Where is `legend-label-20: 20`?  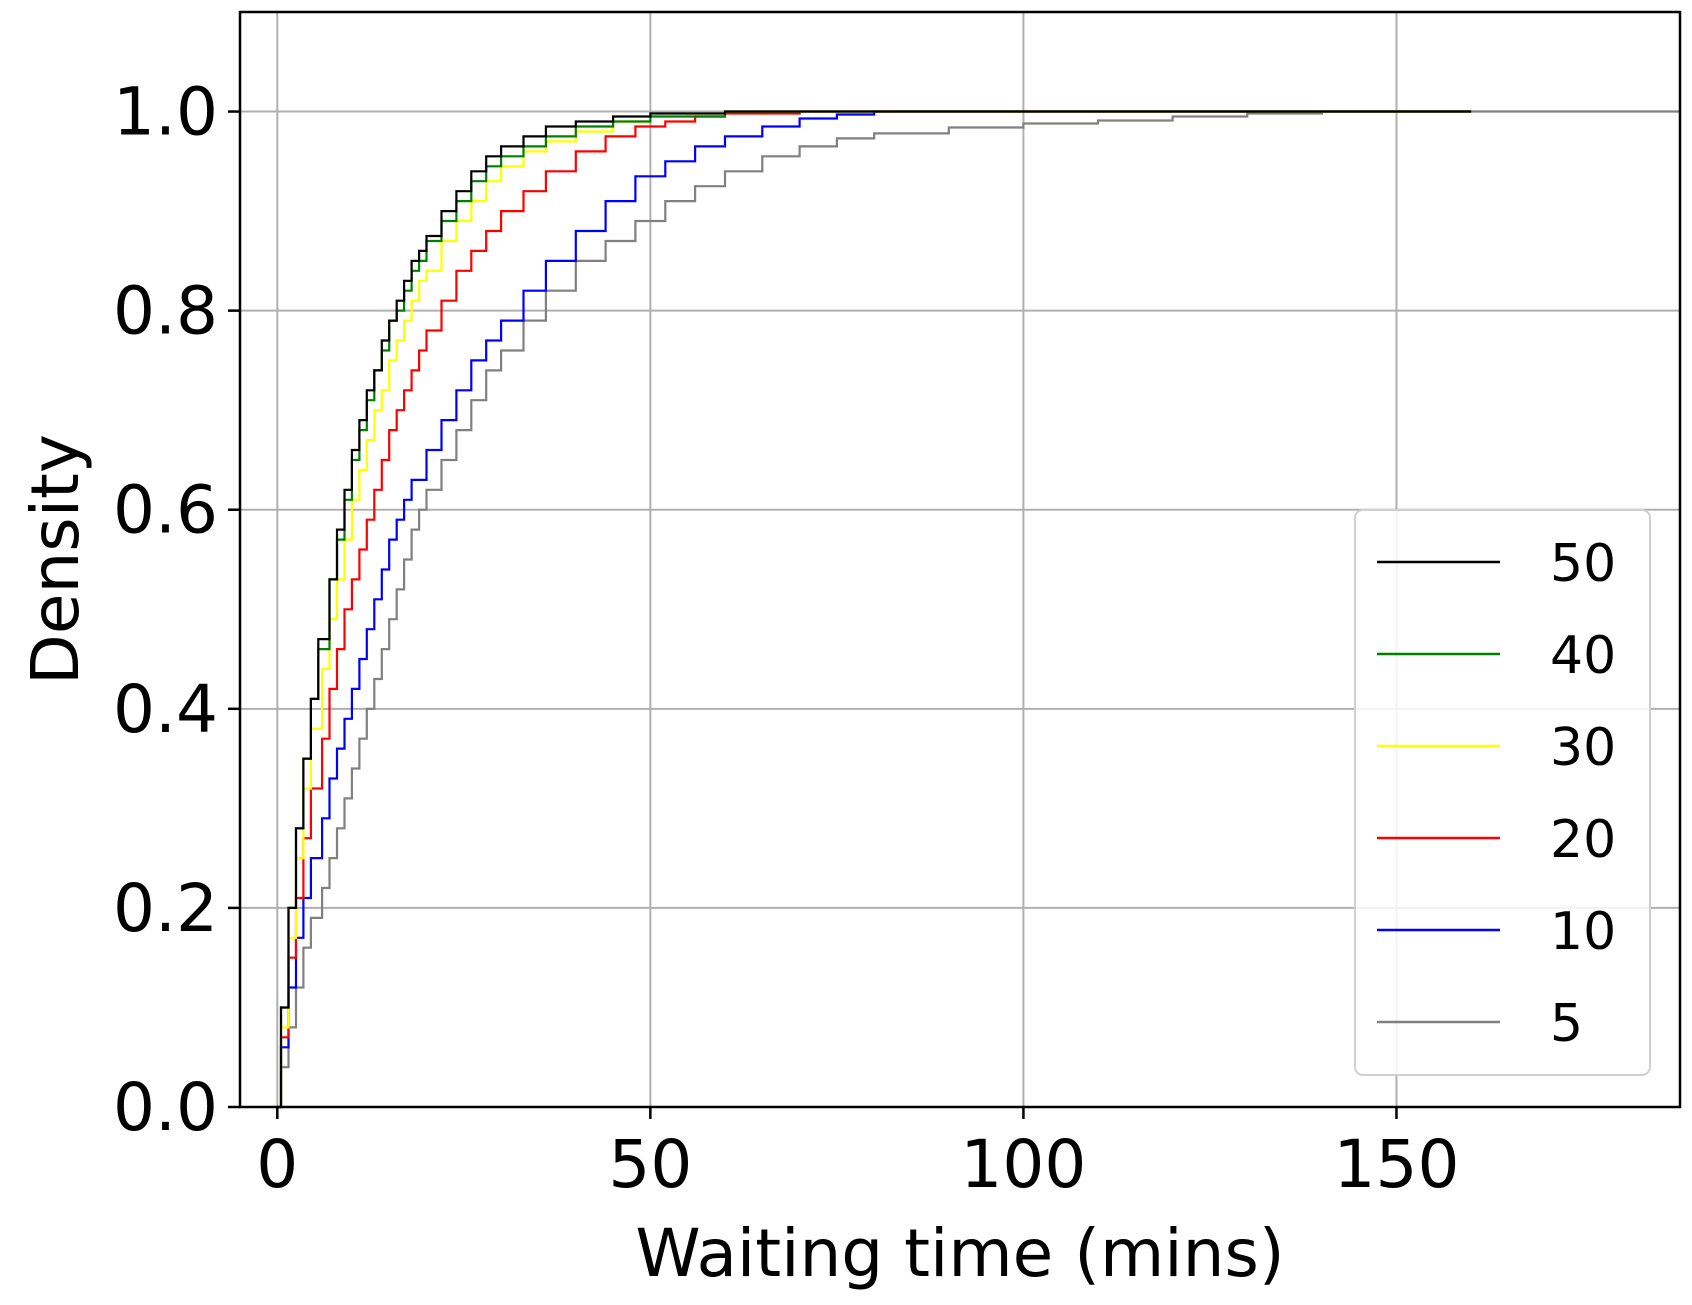
legend-label-20: 20 is located at coordinates (1583, 840).